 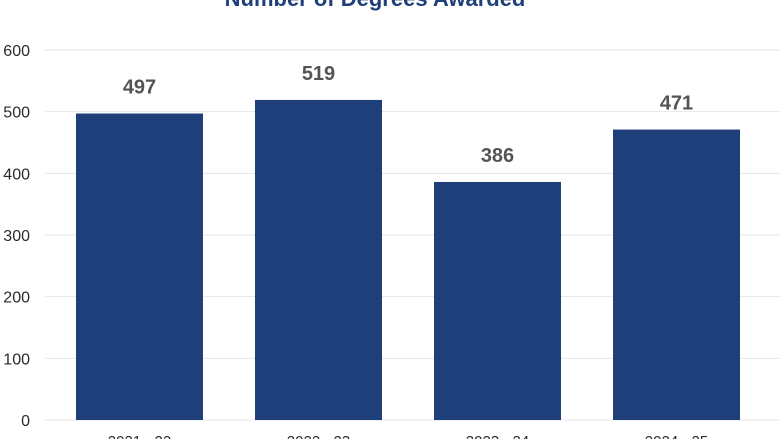 What do you see at coordinates (676, 104) in the screenshot?
I see `bar-value-label: 471` at bounding box center [676, 104].